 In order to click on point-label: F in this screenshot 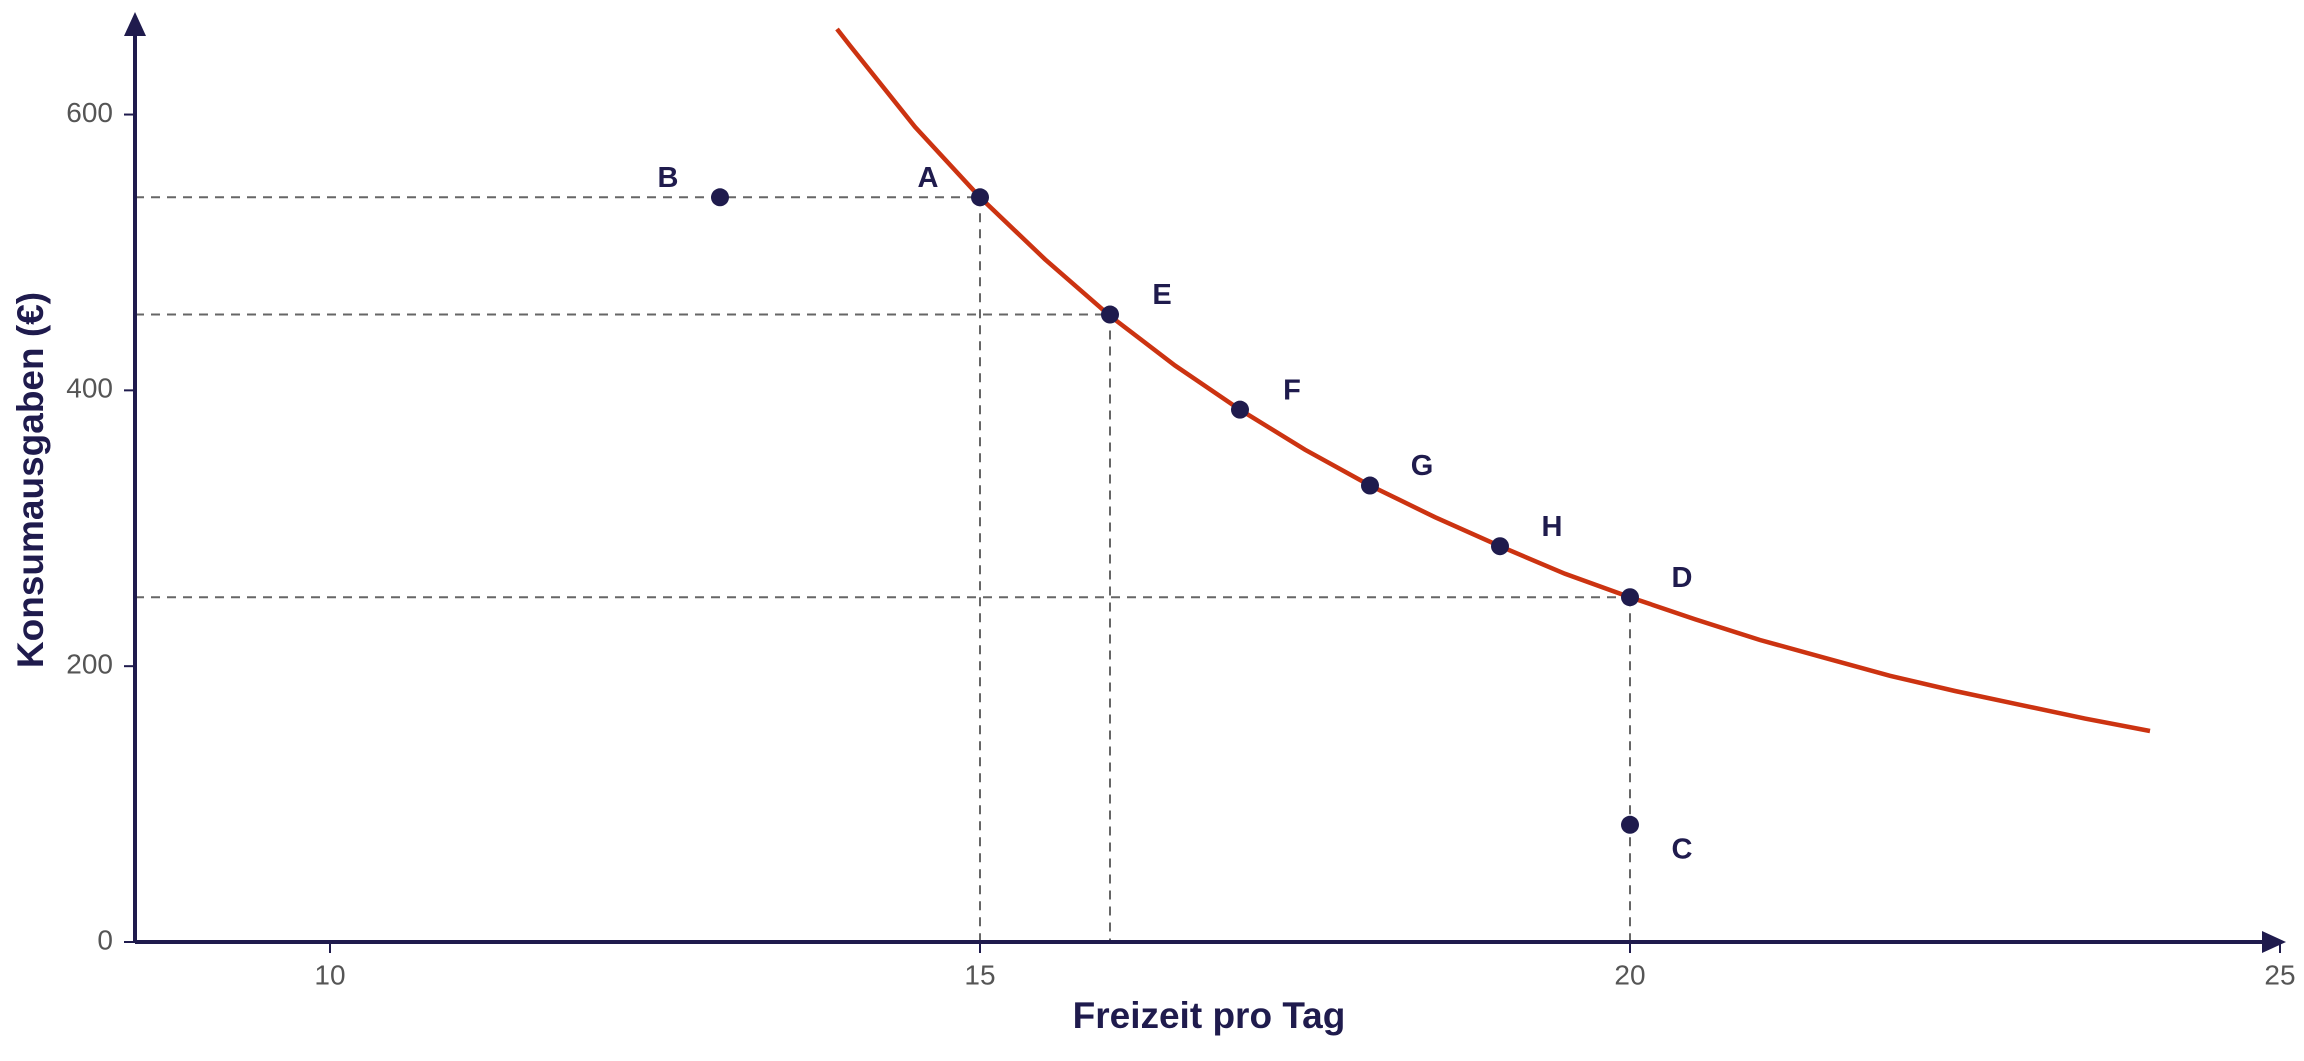, I will do `click(1292, 390)`.